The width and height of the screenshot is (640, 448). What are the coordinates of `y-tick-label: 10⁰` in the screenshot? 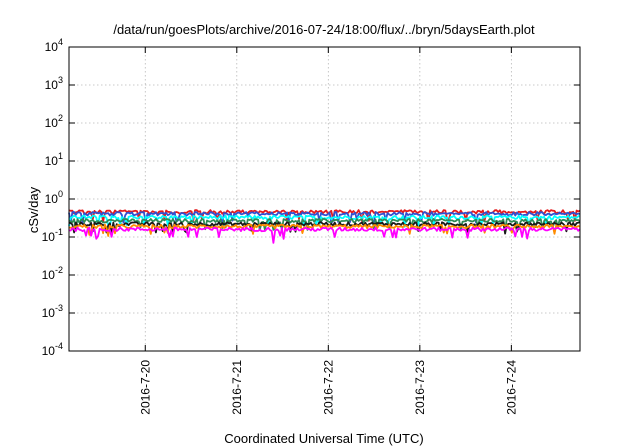 It's located at (54, 197).